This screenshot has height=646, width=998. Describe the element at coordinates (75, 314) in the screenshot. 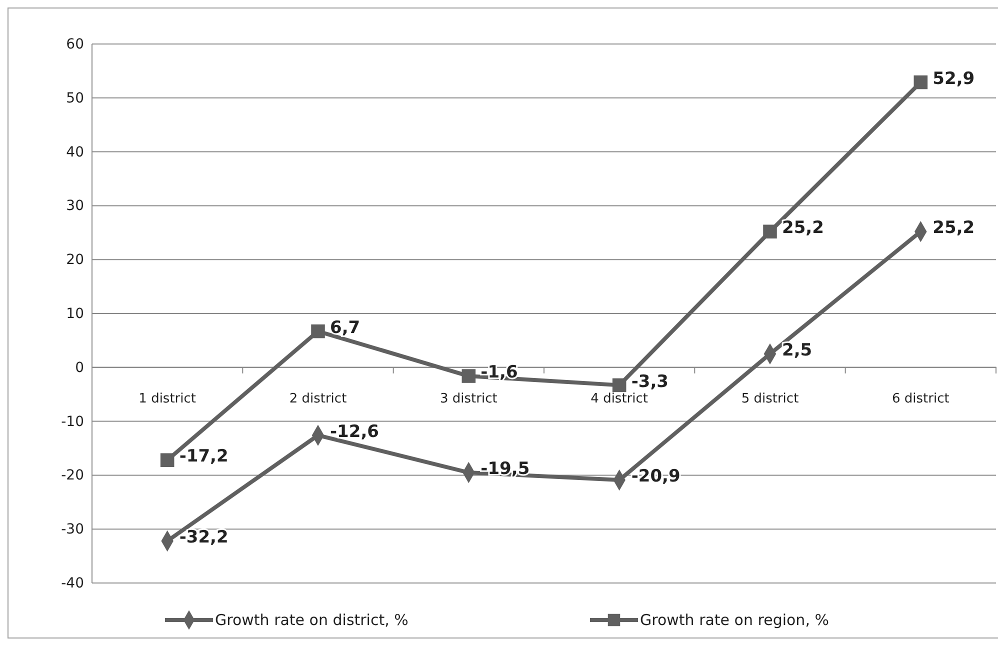

I see `y-tick-label: 10` at that location.